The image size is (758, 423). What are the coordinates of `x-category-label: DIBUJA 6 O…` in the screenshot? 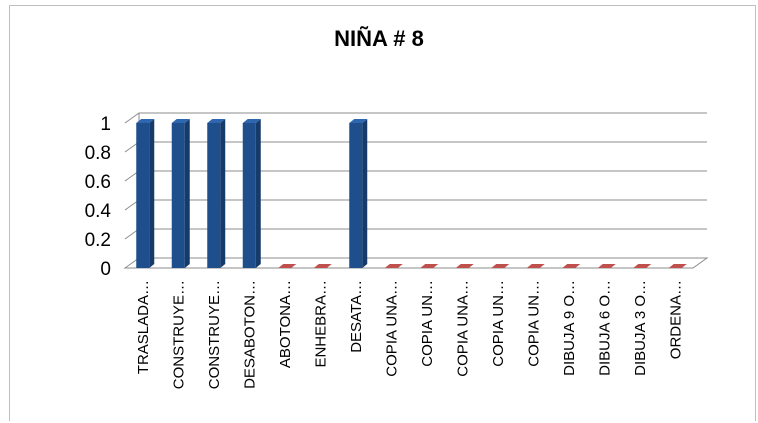 It's located at (604, 328).